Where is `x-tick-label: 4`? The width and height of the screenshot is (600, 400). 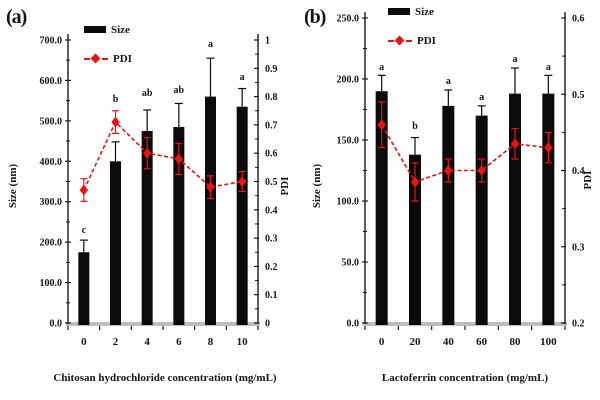 x-tick-label: 4 is located at coordinates (147, 342).